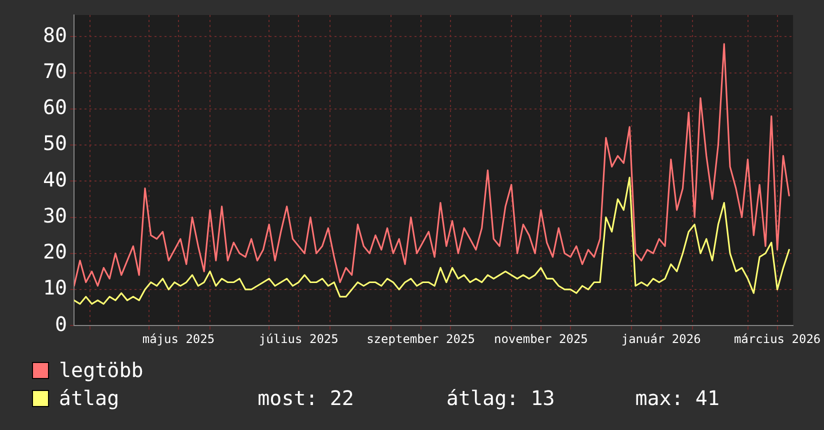  I want to click on y-tick-label: 70, so click(55, 70).